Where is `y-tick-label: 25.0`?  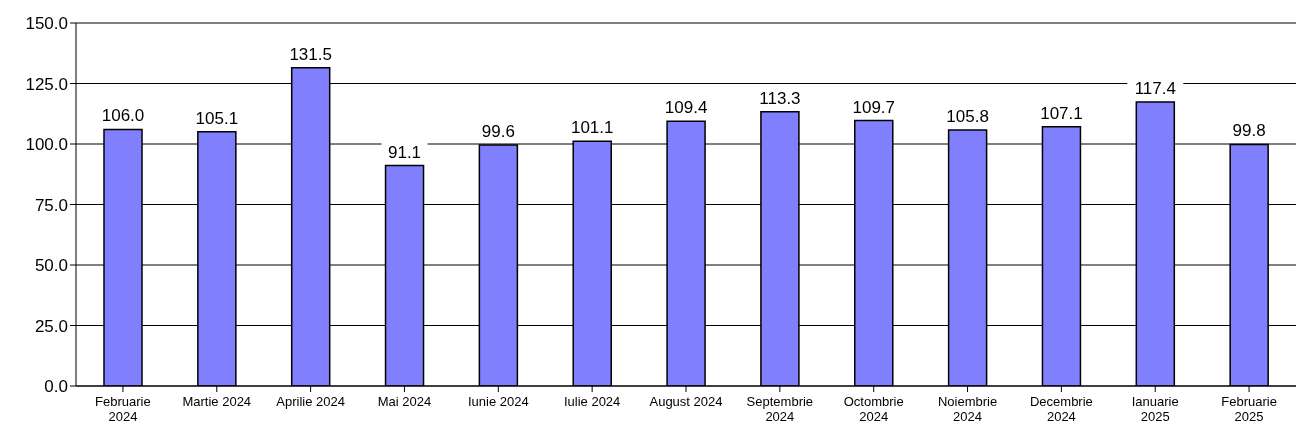 y-tick-label: 25.0 is located at coordinates (51, 326).